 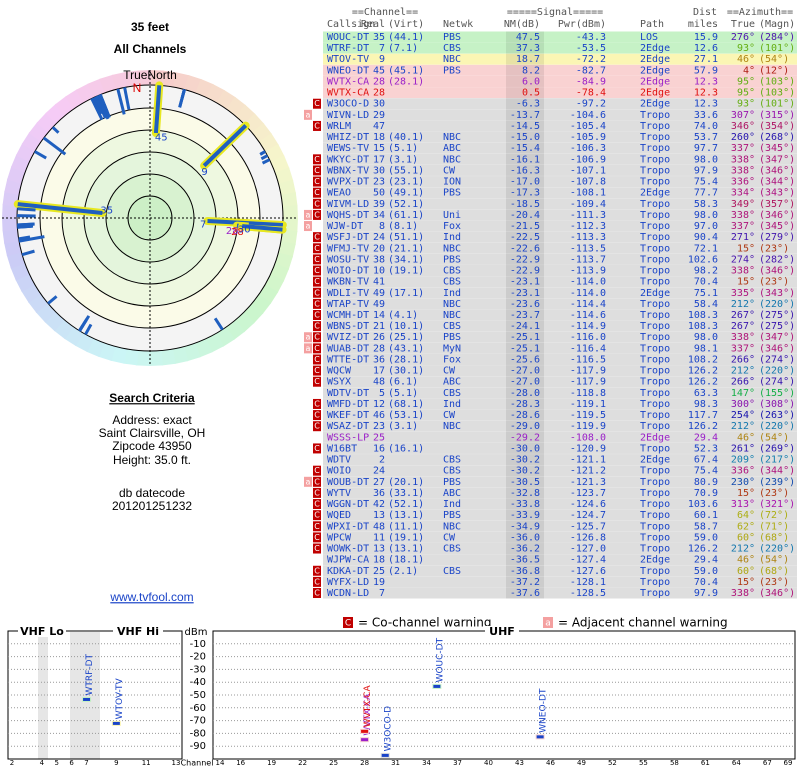 What do you see at coordinates (348, 259) in the screenshot?
I see `cell-callsign: WOSU-TV` at bounding box center [348, 259].